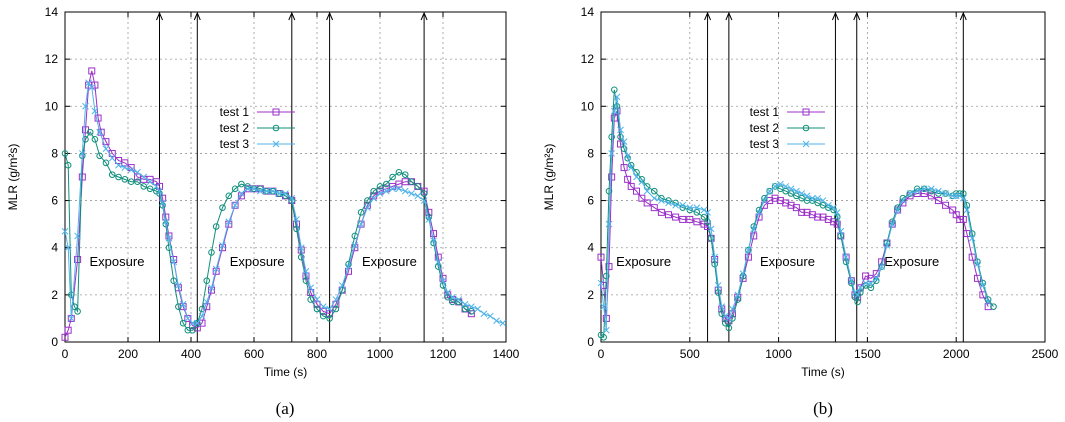  Describe the element at coordinates (235, 144) in the screenshot. I see `legend-label: test 3` at that location.